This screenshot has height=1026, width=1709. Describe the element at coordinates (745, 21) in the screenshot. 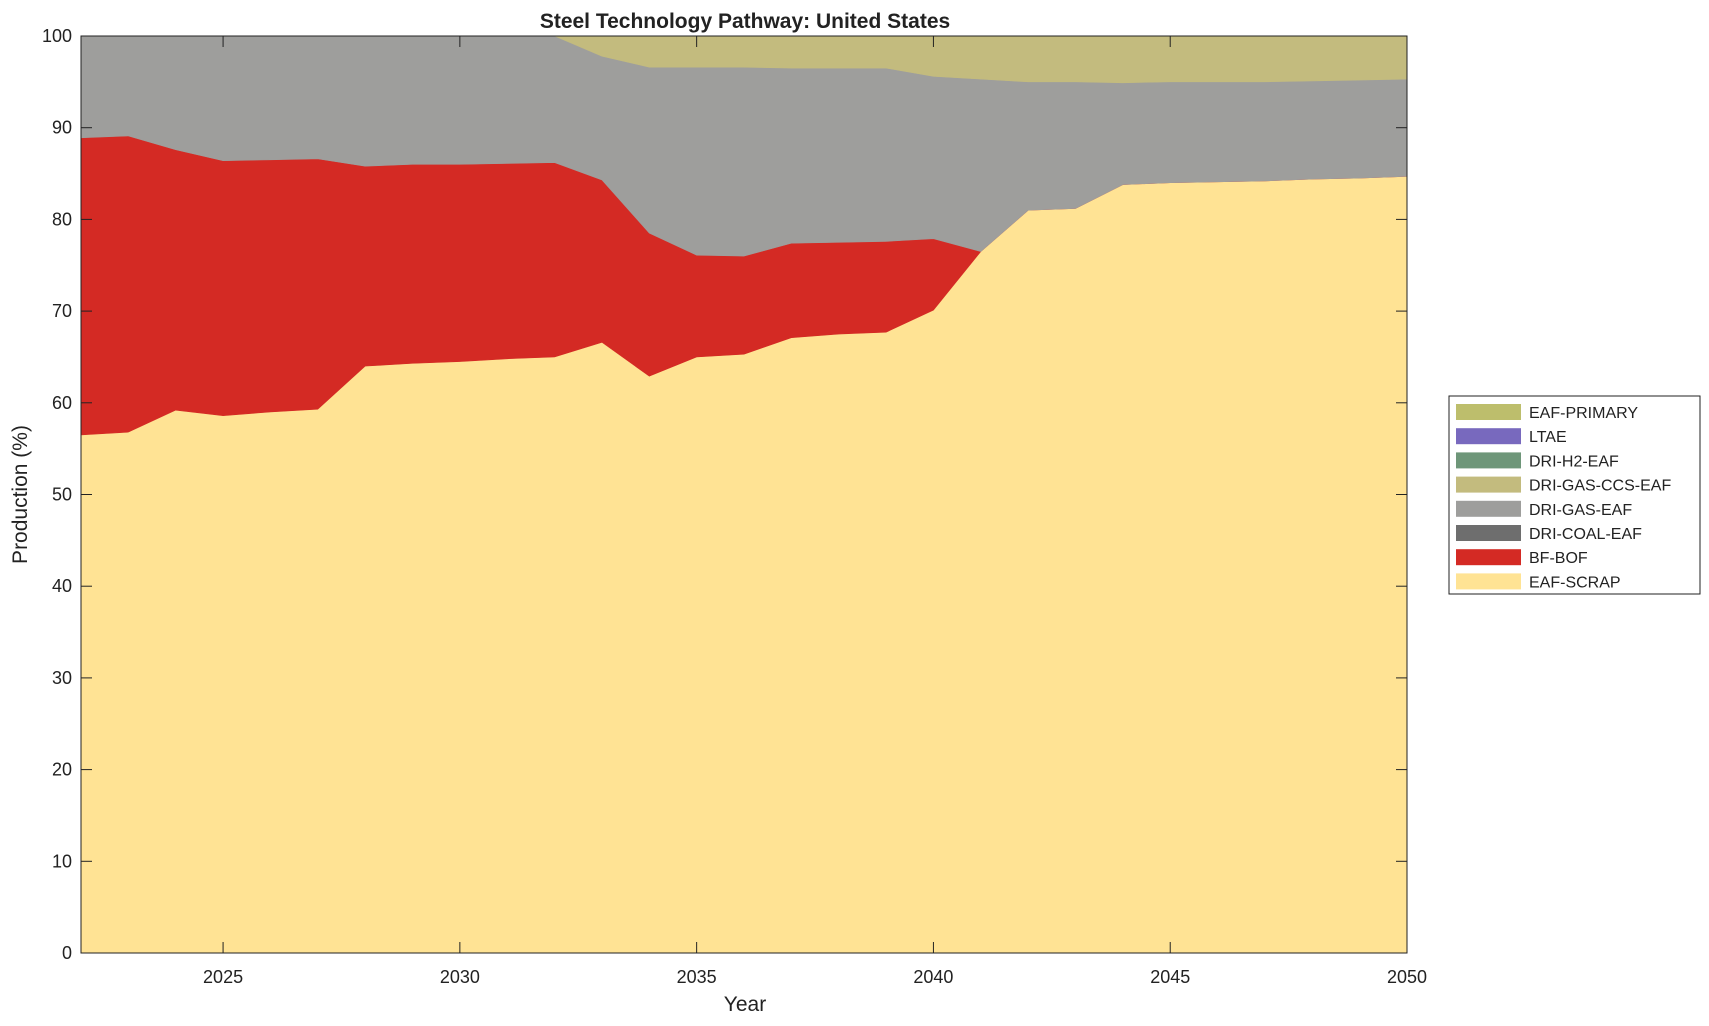

I see `chart-title: Steel Technology Pathway: United States` at that location.